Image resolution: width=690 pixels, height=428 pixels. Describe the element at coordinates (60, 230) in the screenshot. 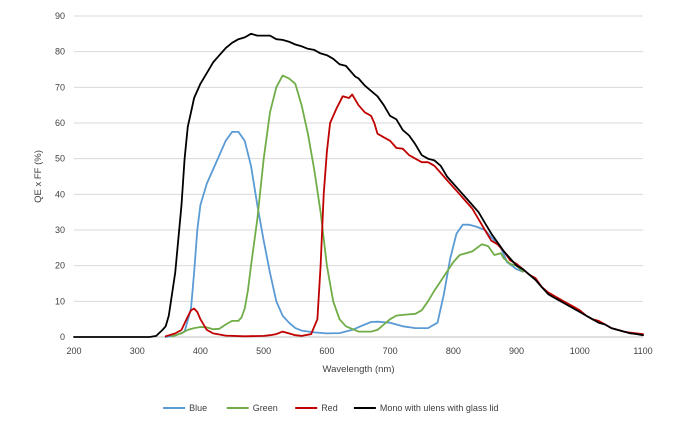

I see `y-tick-label: 30` at that location.